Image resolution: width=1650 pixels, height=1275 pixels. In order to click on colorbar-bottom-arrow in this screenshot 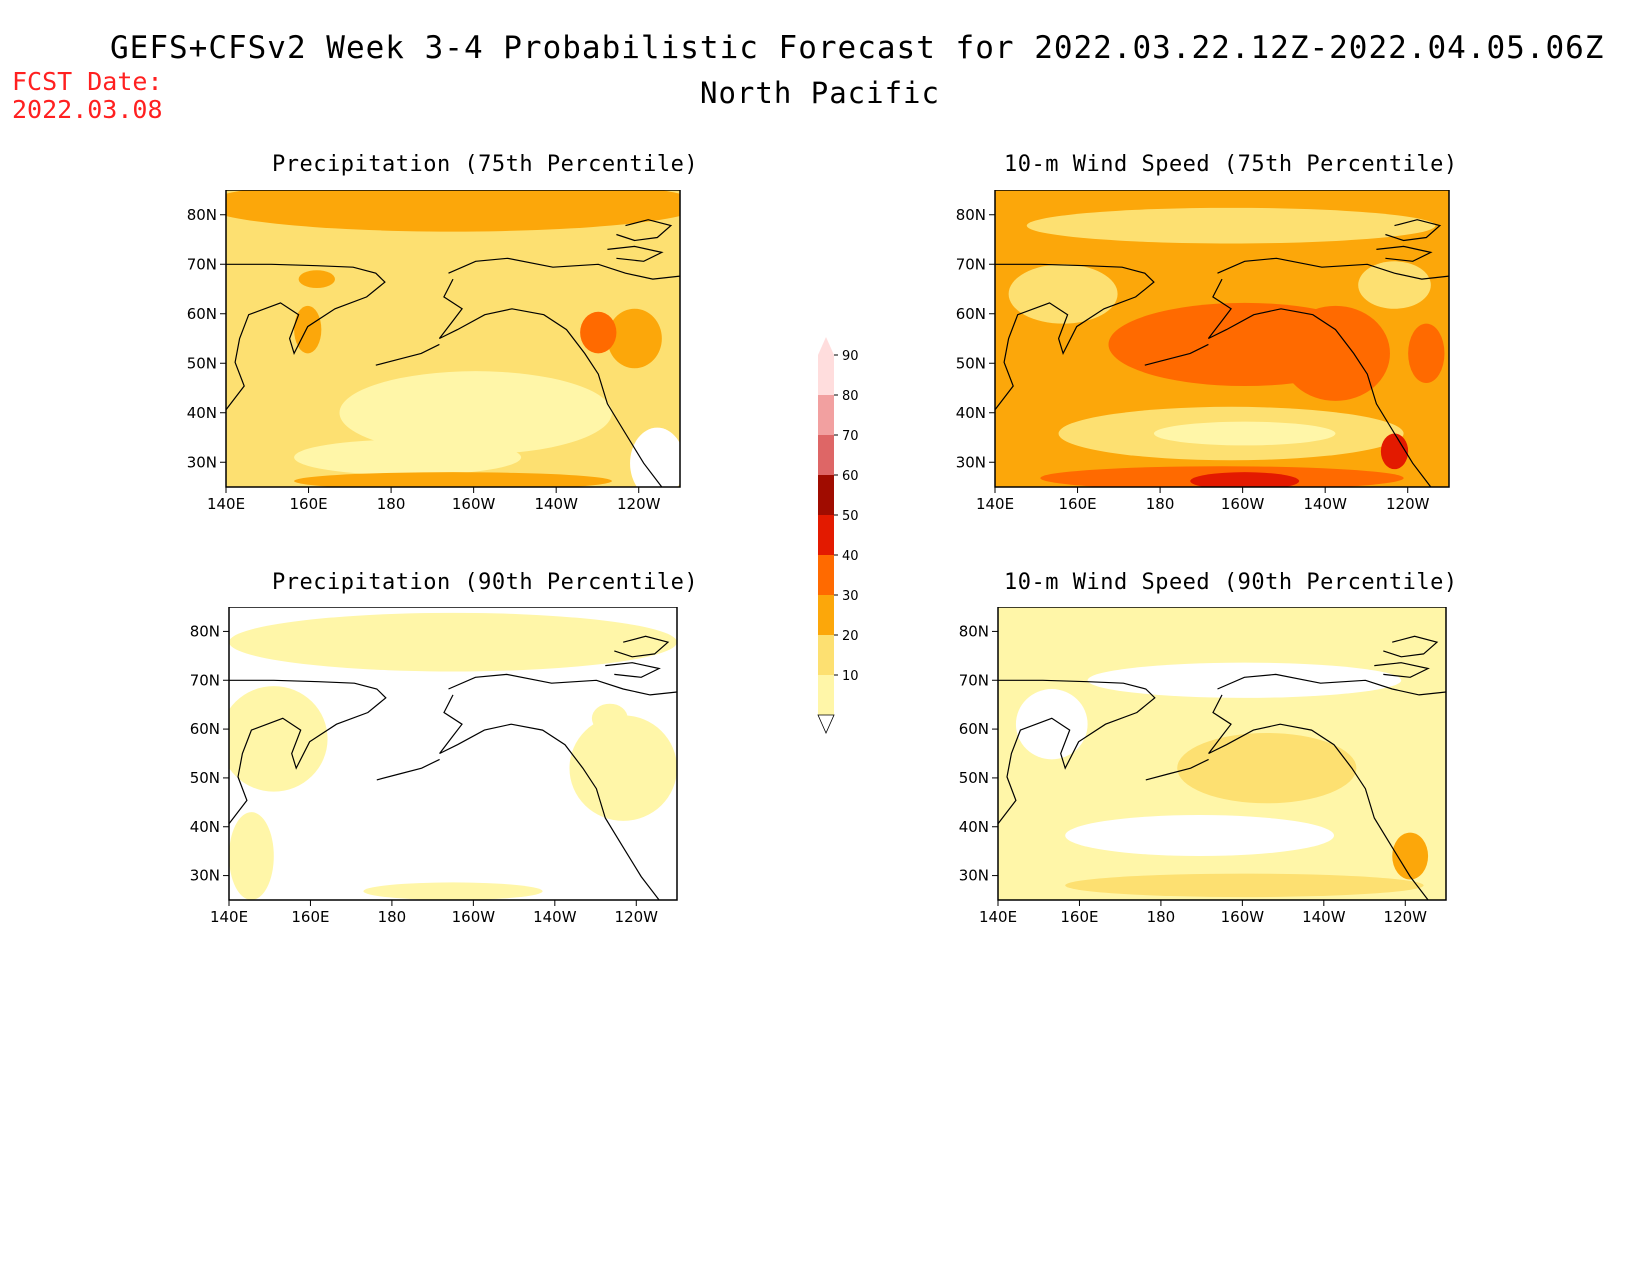, I will do `click(826, 724)`.